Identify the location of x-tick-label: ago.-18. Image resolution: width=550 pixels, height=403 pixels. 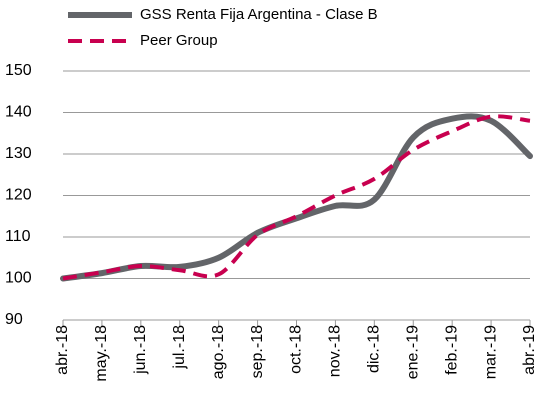
(218, 352).